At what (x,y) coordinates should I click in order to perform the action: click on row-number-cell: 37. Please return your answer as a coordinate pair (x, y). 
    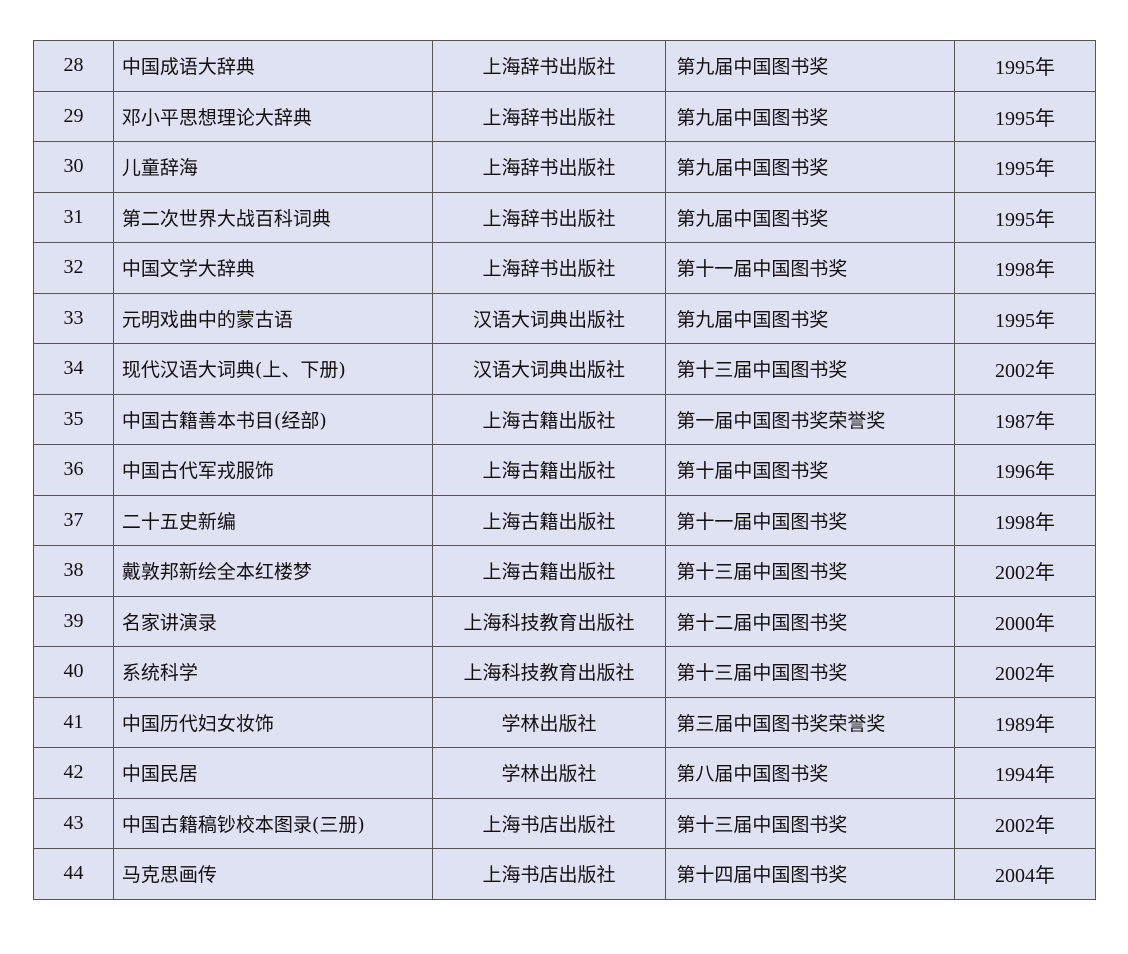
    Looking at the image, I should click on (73, 520).